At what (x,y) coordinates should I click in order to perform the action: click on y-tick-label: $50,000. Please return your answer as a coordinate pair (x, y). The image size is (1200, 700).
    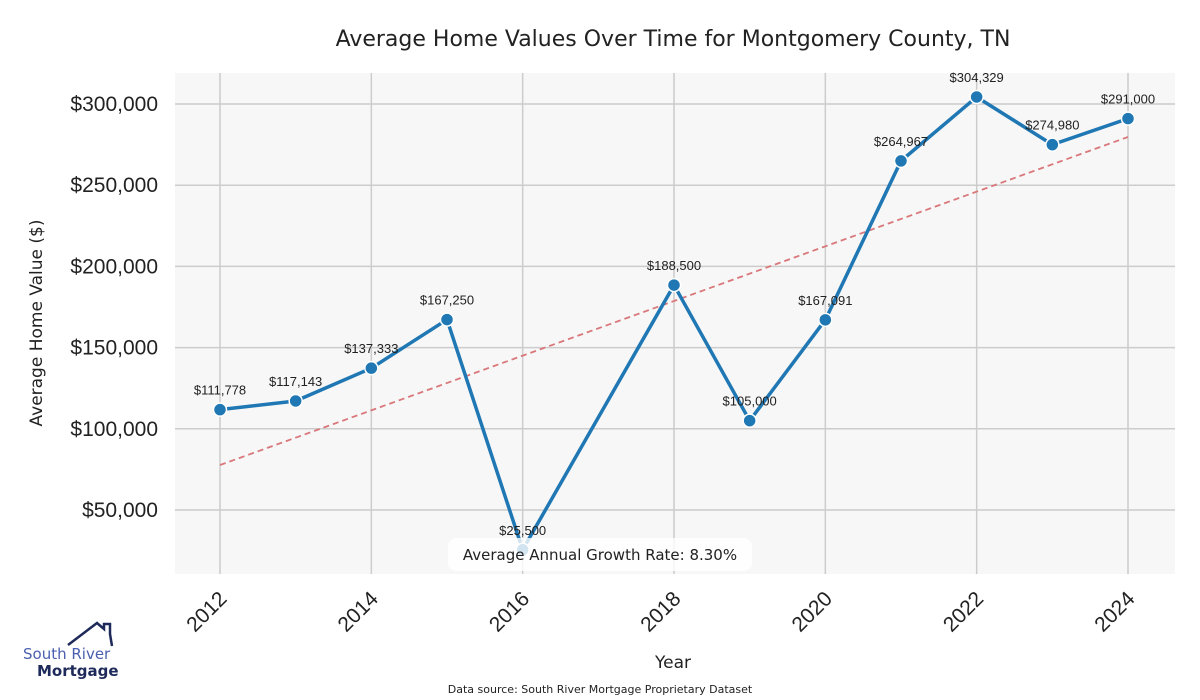
    Looking at the image, I should click on (120, 510).